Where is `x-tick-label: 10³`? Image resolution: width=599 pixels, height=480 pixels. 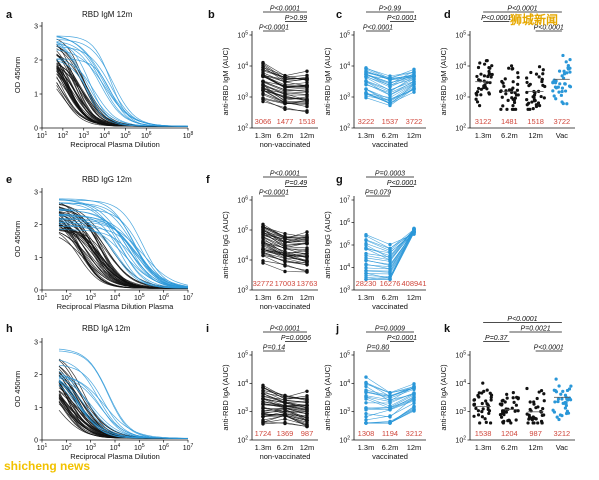
x-tick-label: 10³ is located at coordinates (83, 135).